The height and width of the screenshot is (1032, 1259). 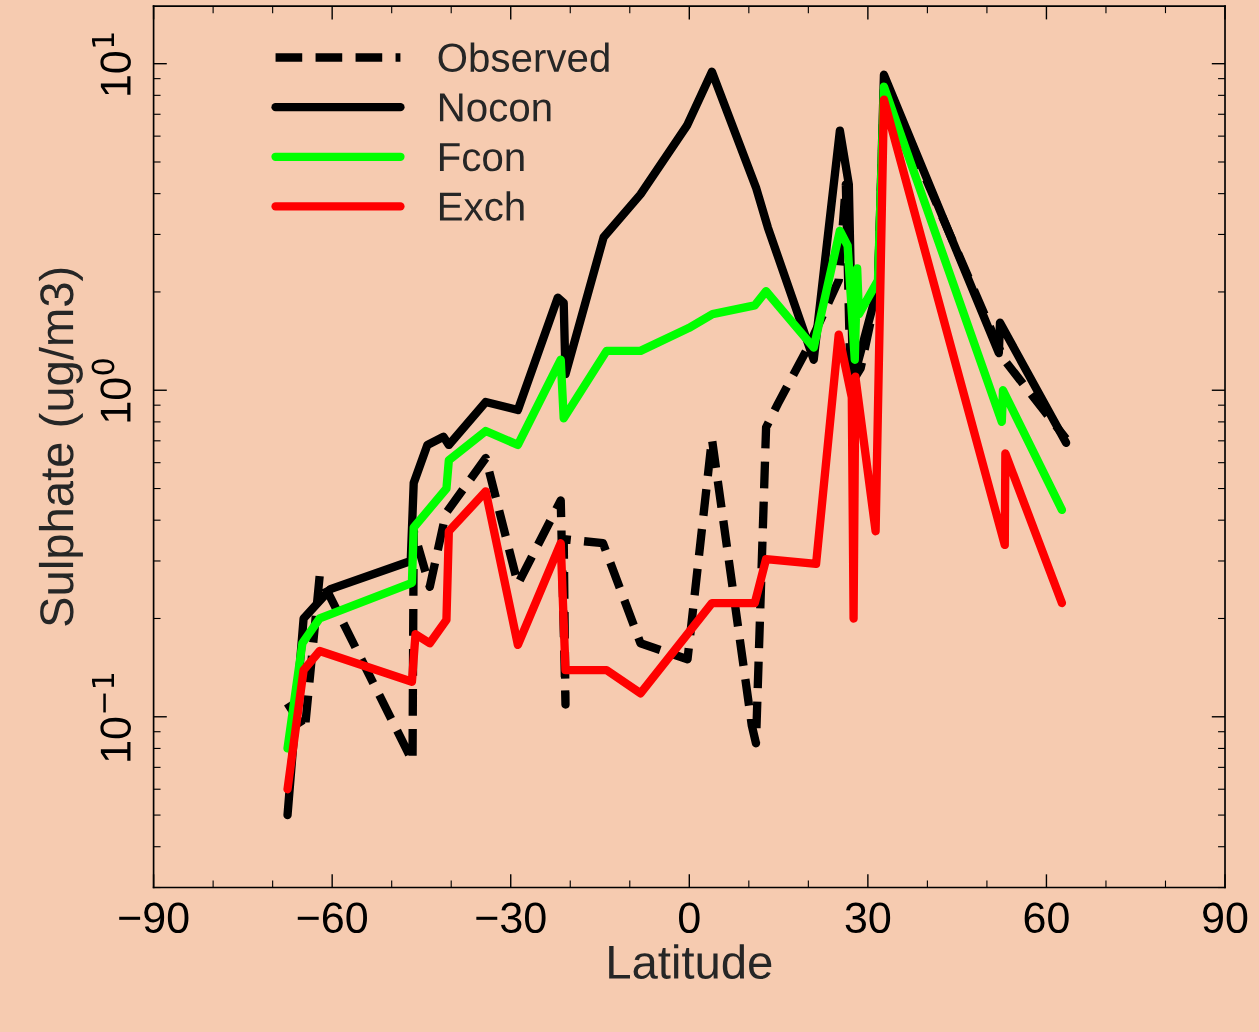 What do you see at coordinates (690, 962) in the screenshot?
I see `x-axis-title: Latitude` at bounding box center [690, 962].